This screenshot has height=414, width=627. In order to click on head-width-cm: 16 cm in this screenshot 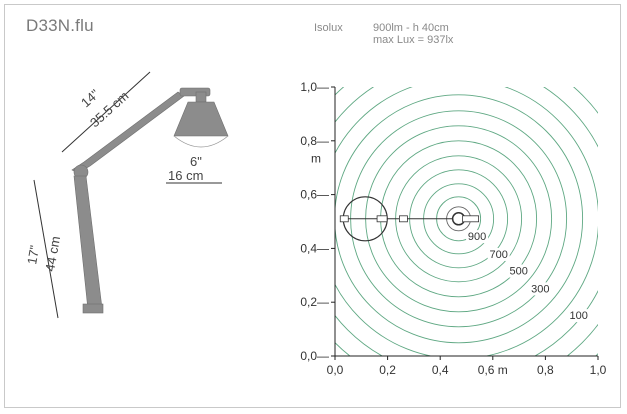, I will do `click(185, 175)`.